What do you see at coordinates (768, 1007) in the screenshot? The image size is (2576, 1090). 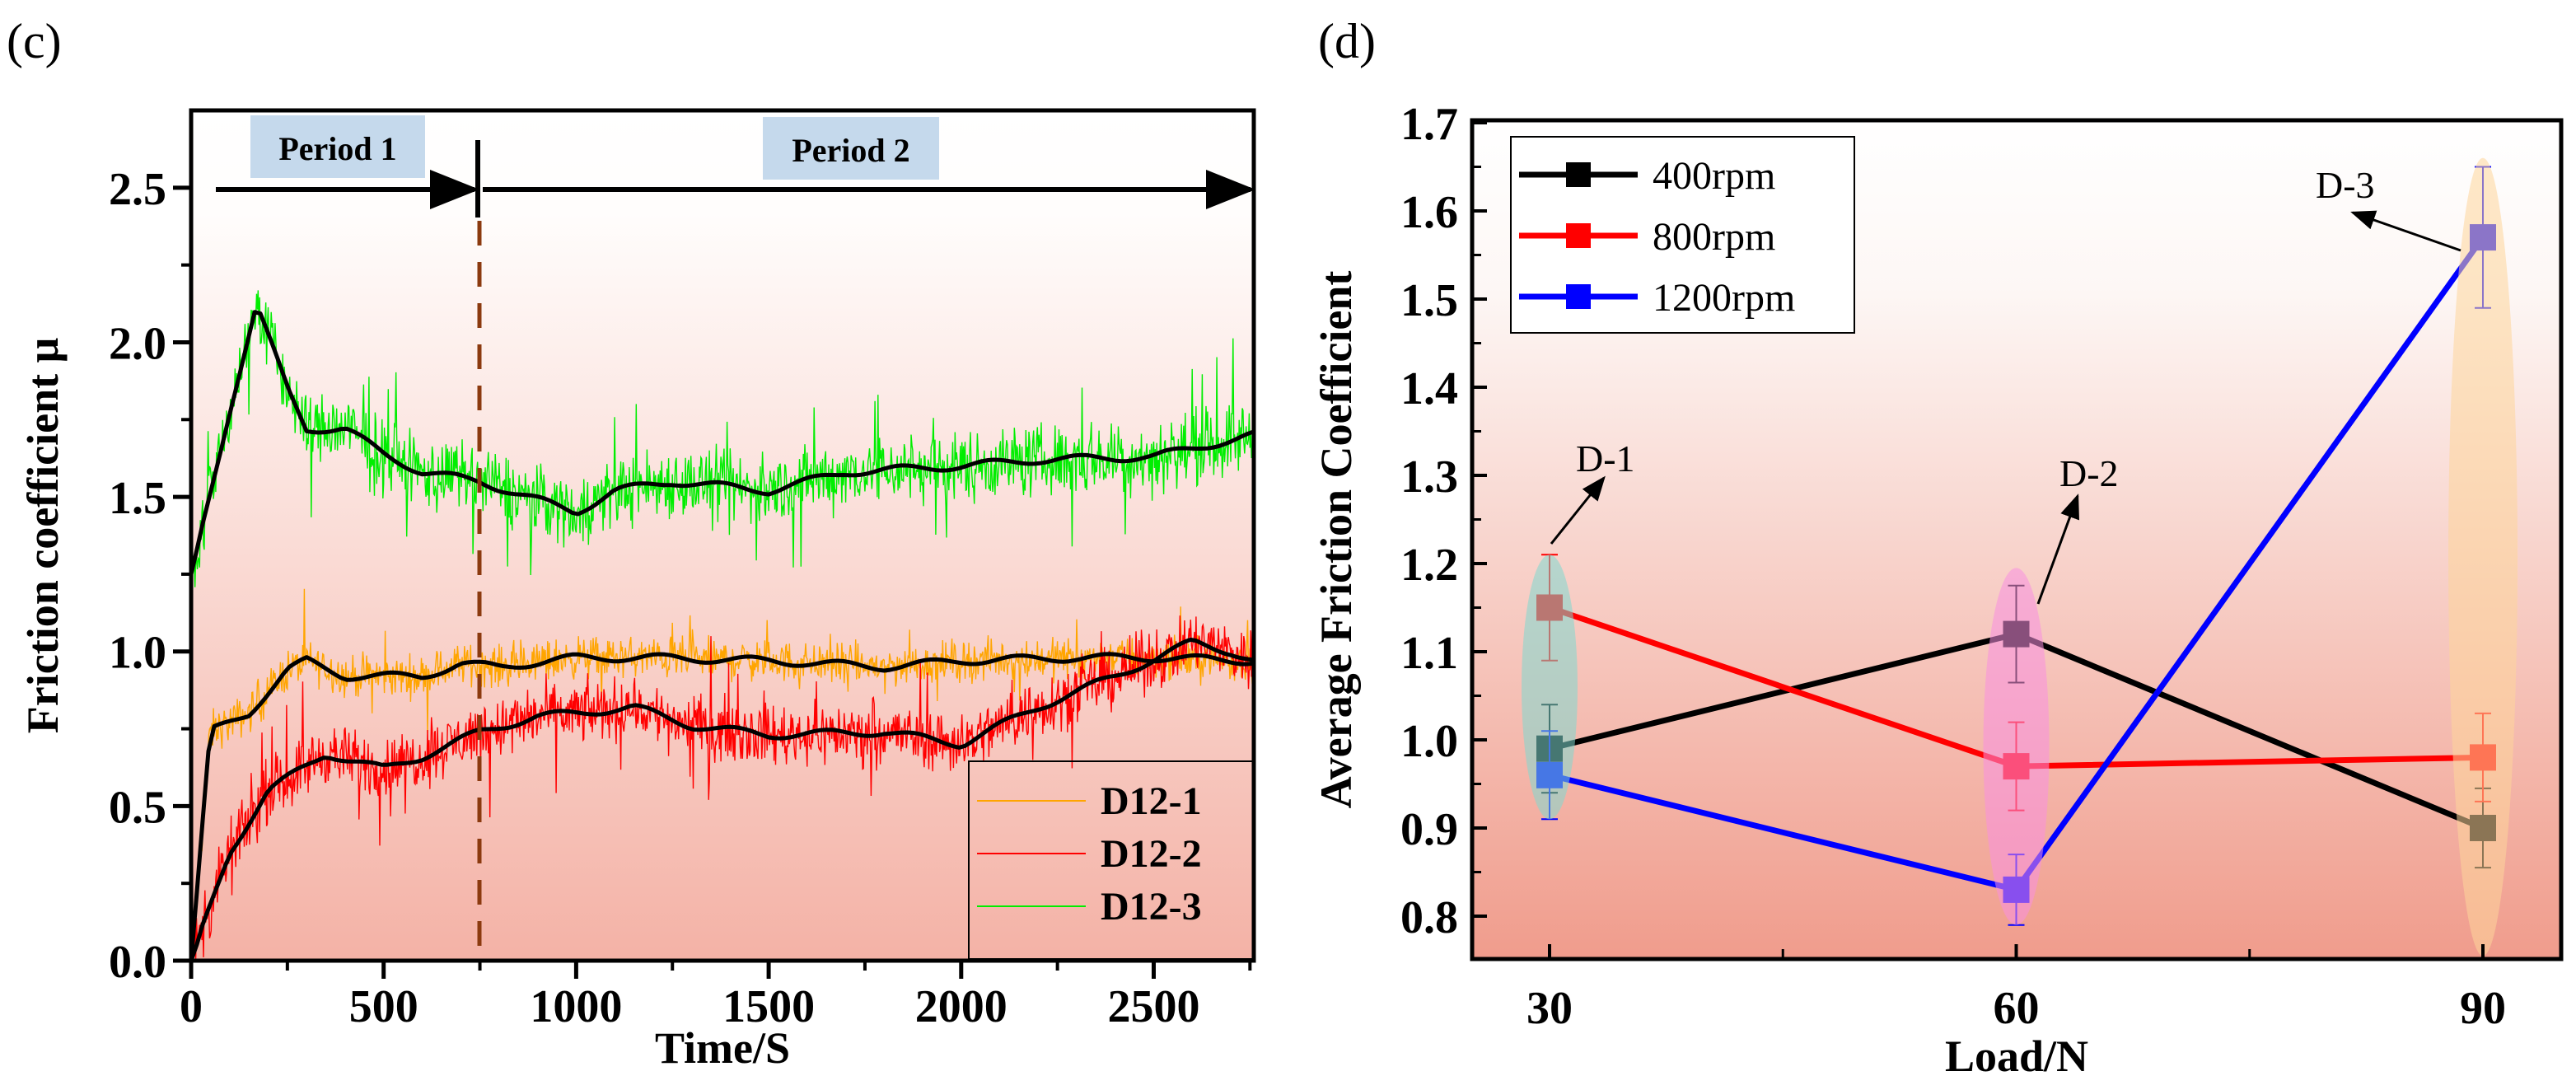 I see `x-tick-label: 1500` at bounding box center [768, 1007].